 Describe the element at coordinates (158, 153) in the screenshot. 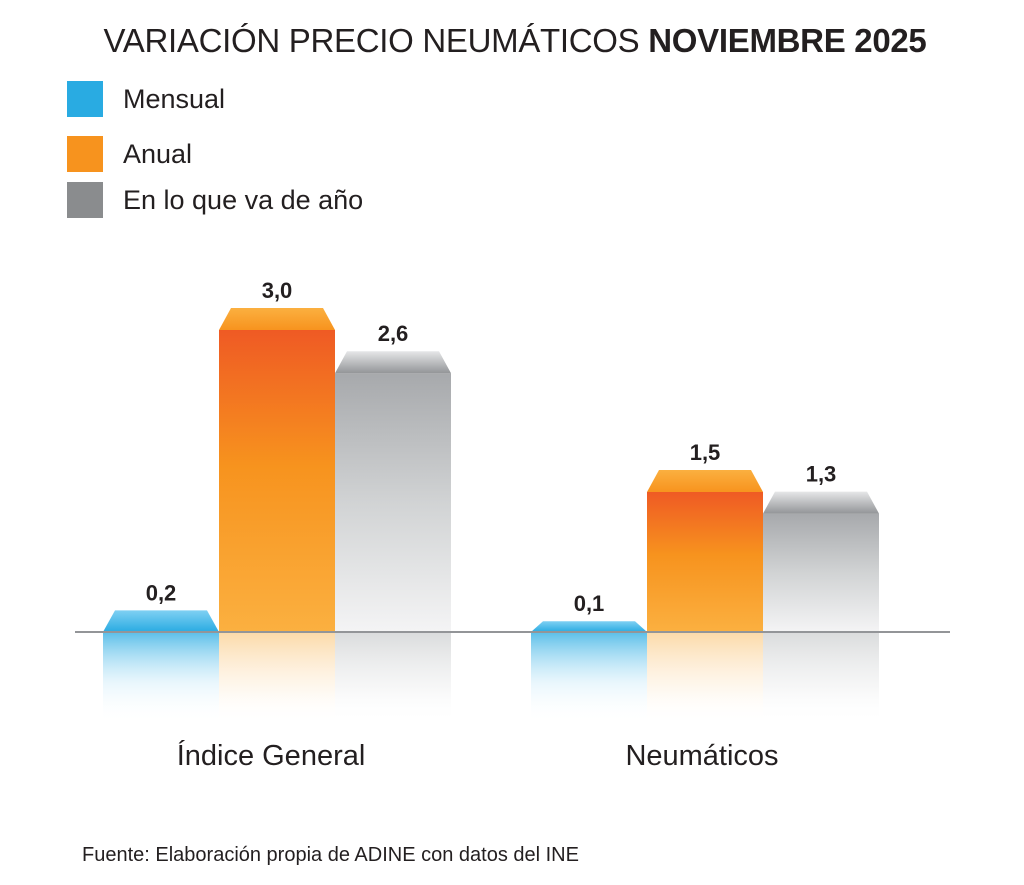

I see `legend-label-anual: Anual` at that location.